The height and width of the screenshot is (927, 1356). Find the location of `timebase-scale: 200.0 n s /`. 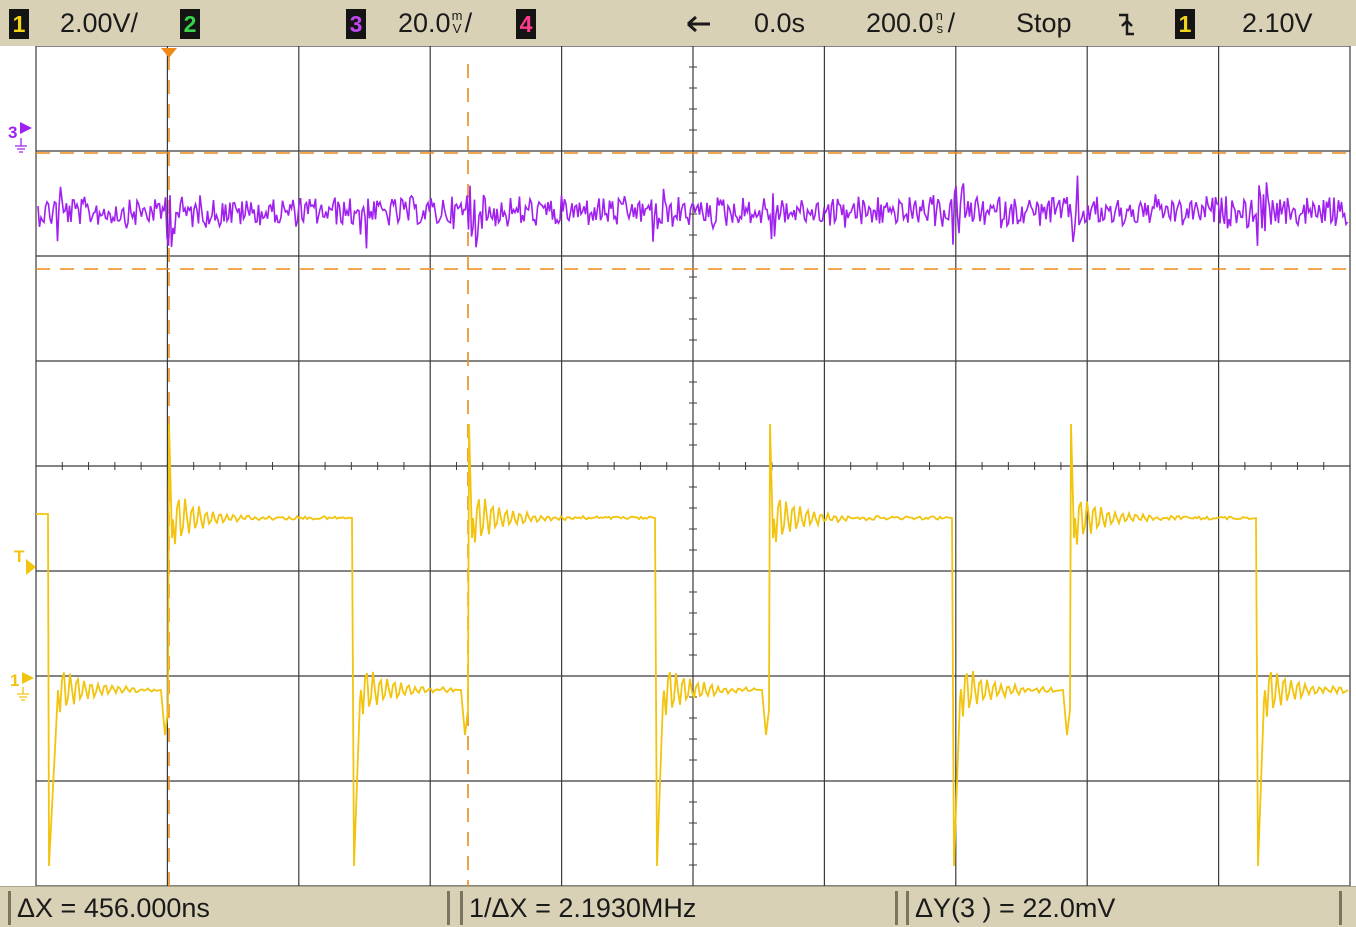

timebase-scale: 200.0 n s / is located at coordinates (910, 23).